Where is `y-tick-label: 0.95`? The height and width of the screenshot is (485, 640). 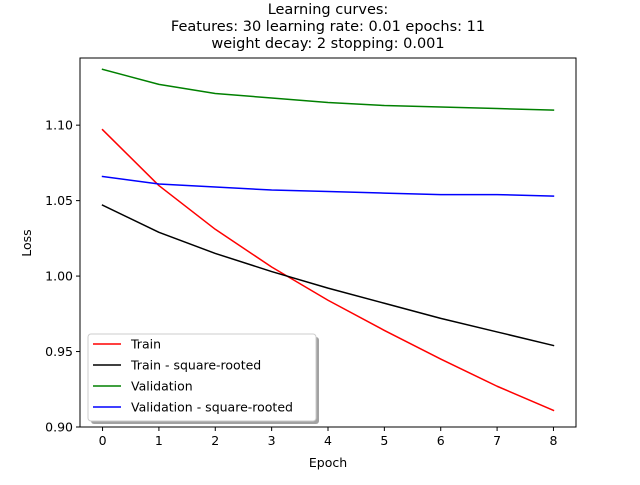 y-tick-label: 0.95 is located at coordinates (59, 351).